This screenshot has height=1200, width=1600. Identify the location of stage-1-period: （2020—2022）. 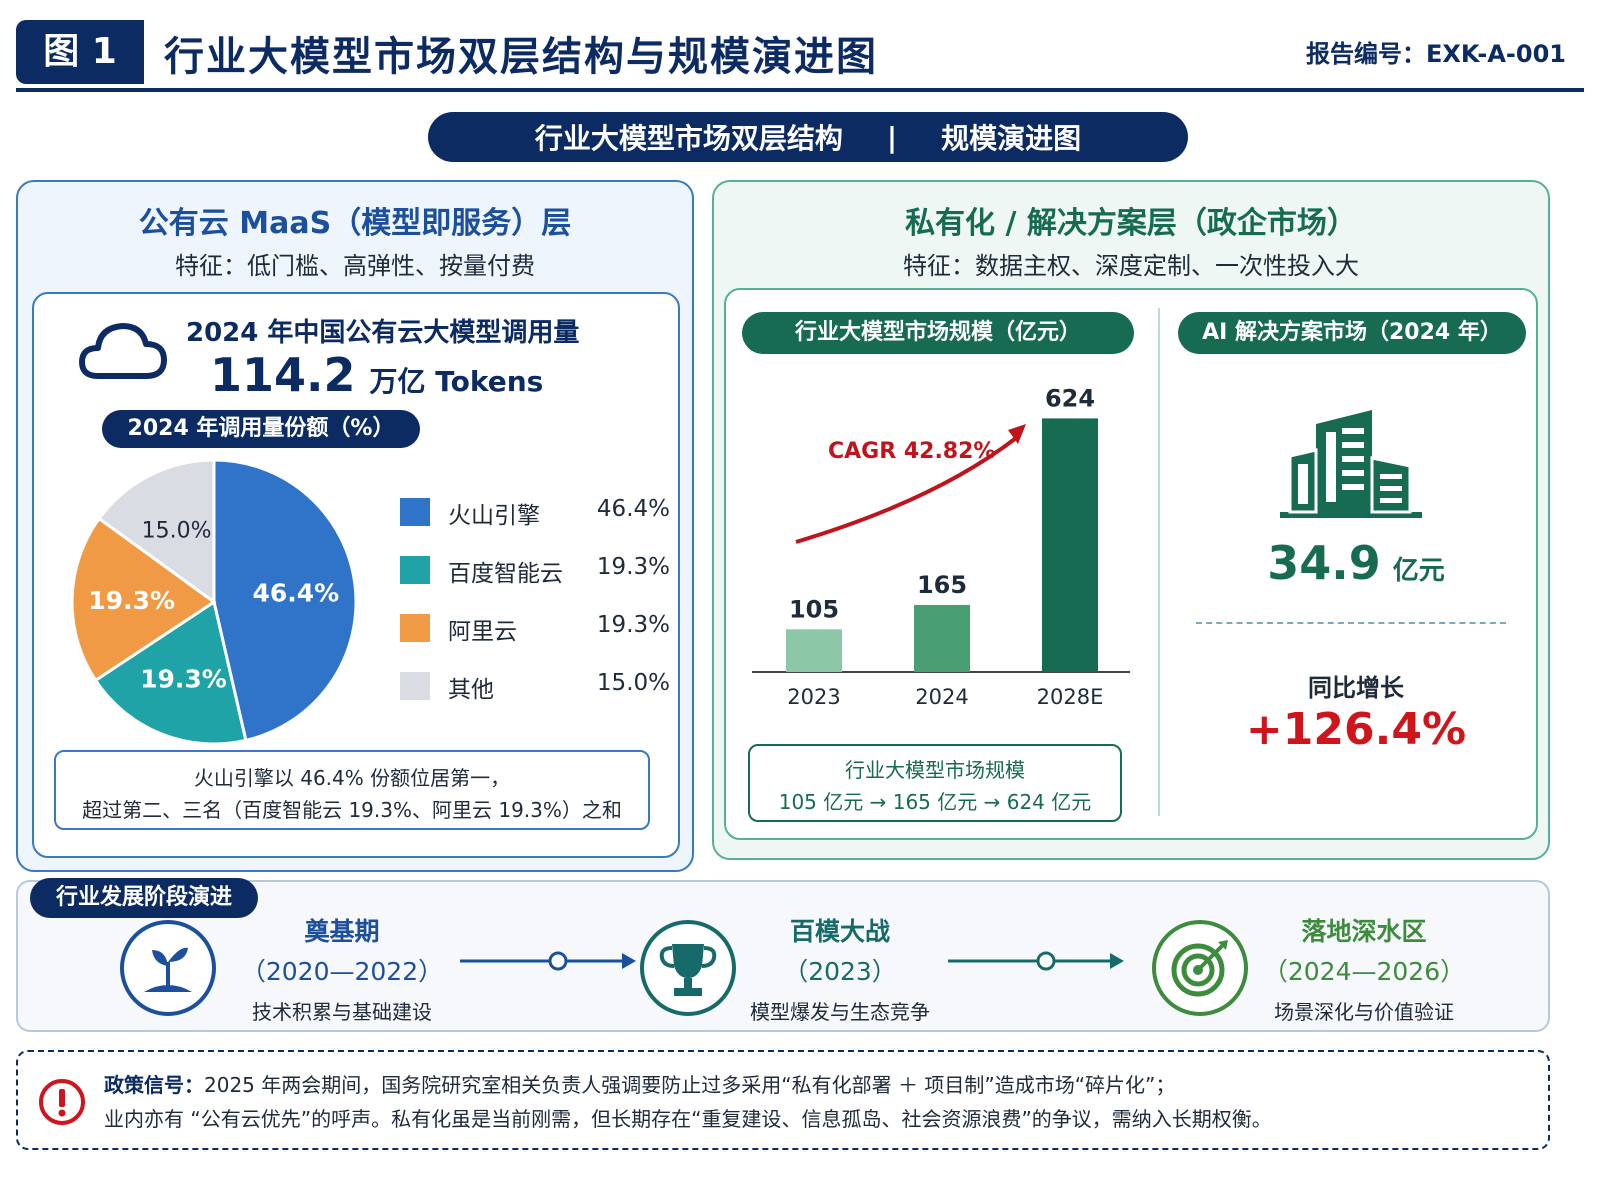
(342, 971).